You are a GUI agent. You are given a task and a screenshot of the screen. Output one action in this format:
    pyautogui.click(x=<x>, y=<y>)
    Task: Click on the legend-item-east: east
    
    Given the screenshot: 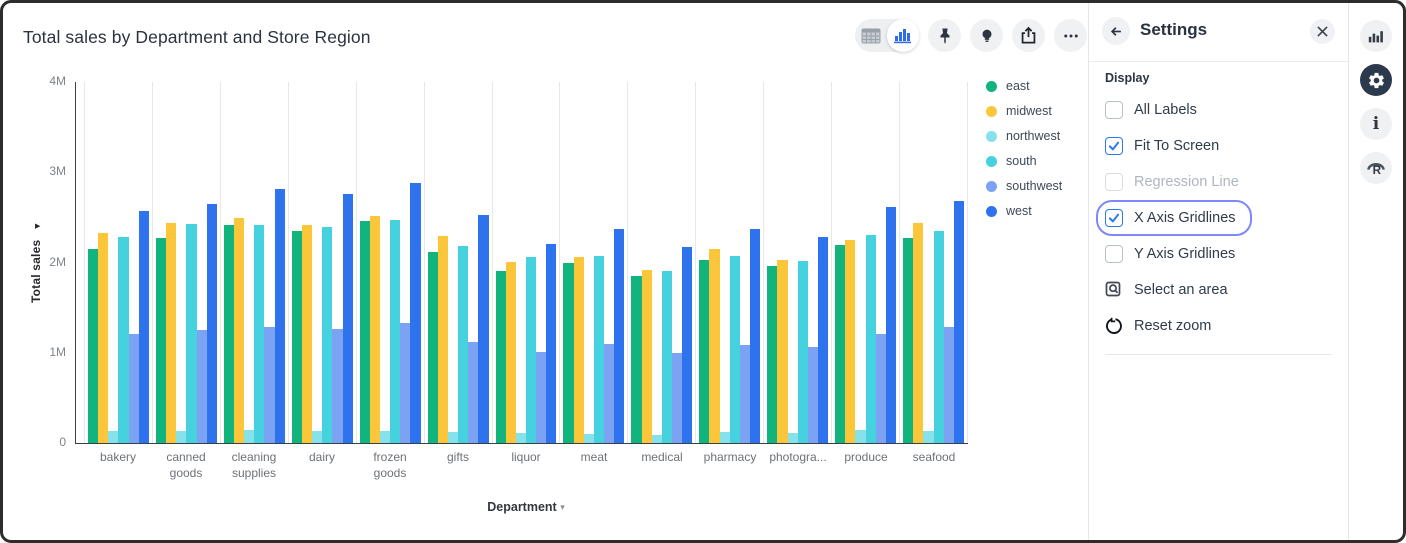 What is the action you would take?
    pyautogui.click(x=1024, y=86)
    